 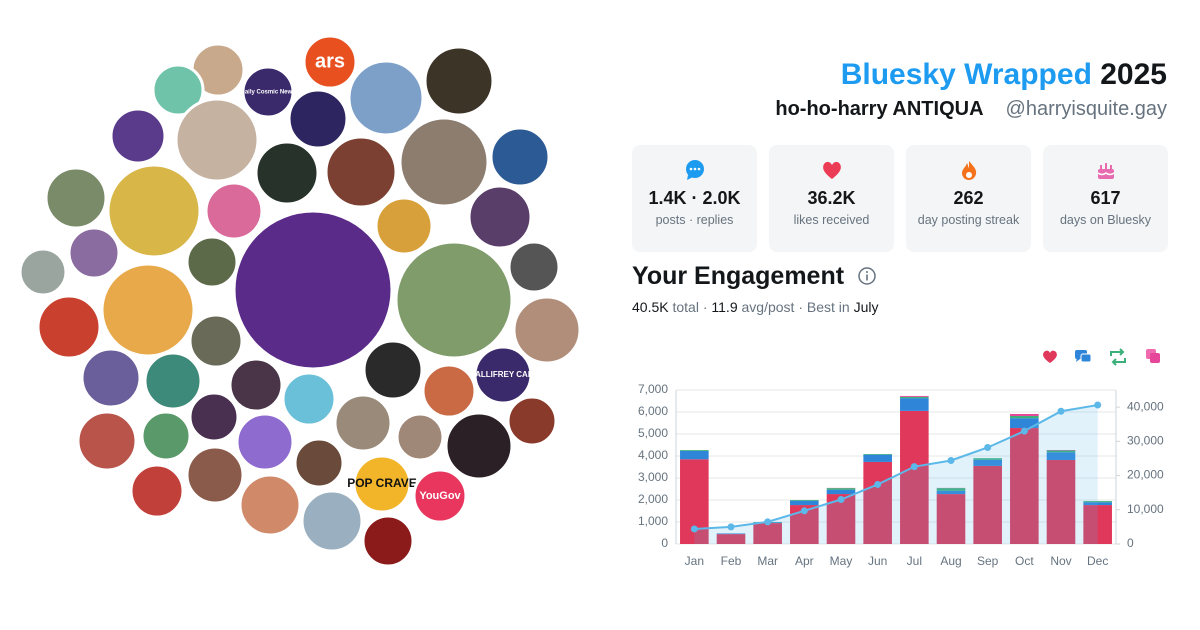 I want to click on x-tick-label: Jan, so click(x=694, y=561).